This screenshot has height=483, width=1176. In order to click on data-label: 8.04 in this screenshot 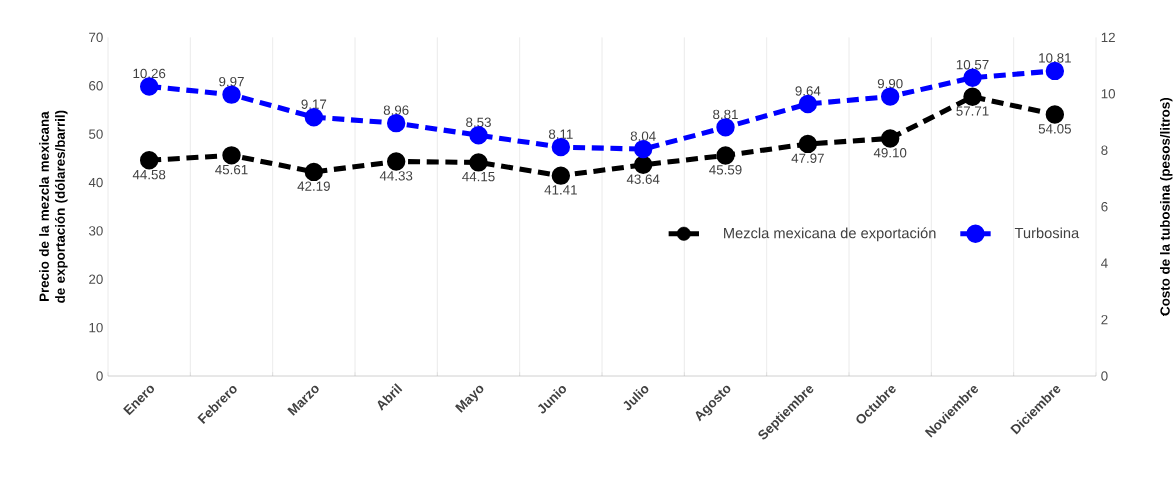, I will do `click(643, 136)`.